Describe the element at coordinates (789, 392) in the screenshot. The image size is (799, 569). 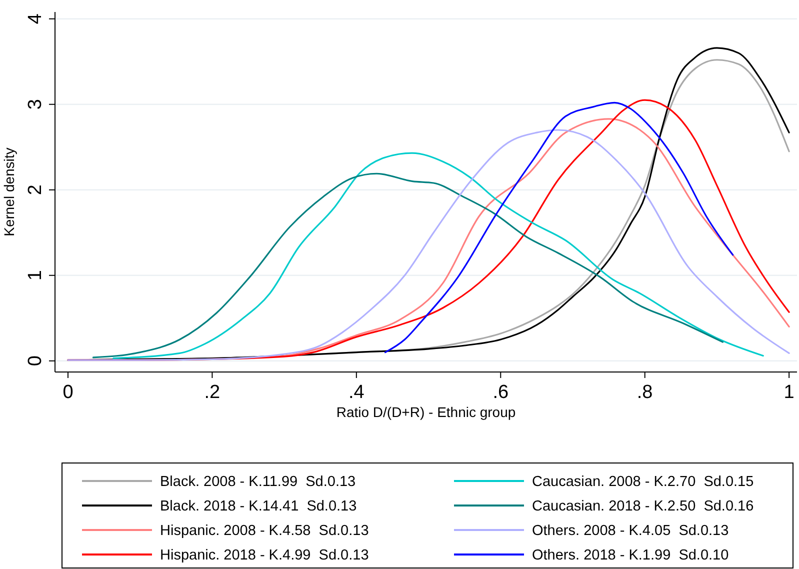
I see `x-tick-label: 1` at that location.